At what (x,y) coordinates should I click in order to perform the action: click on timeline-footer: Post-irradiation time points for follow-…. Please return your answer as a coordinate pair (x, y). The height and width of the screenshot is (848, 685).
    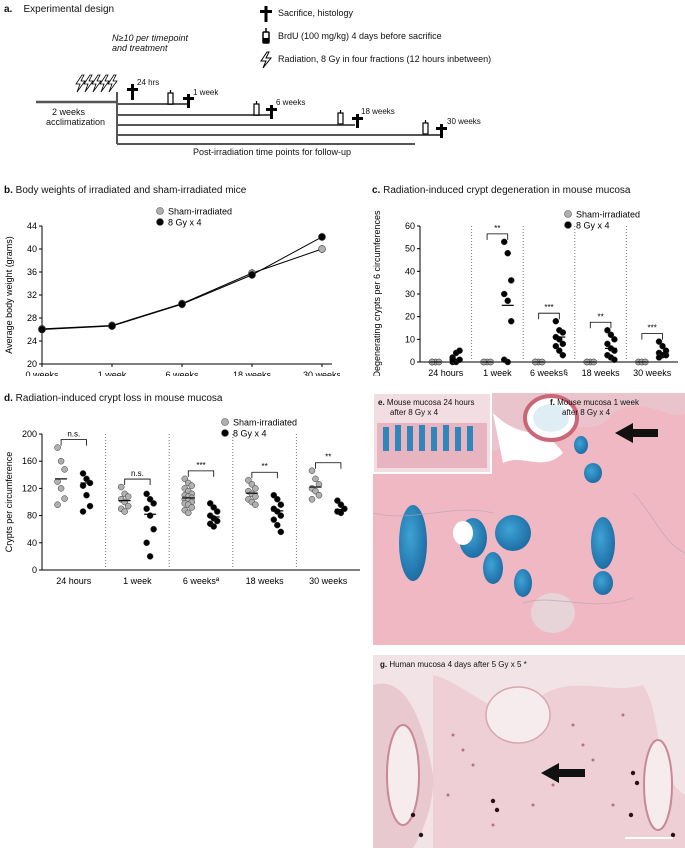
    Looking at the image, I should click on (272, 152).